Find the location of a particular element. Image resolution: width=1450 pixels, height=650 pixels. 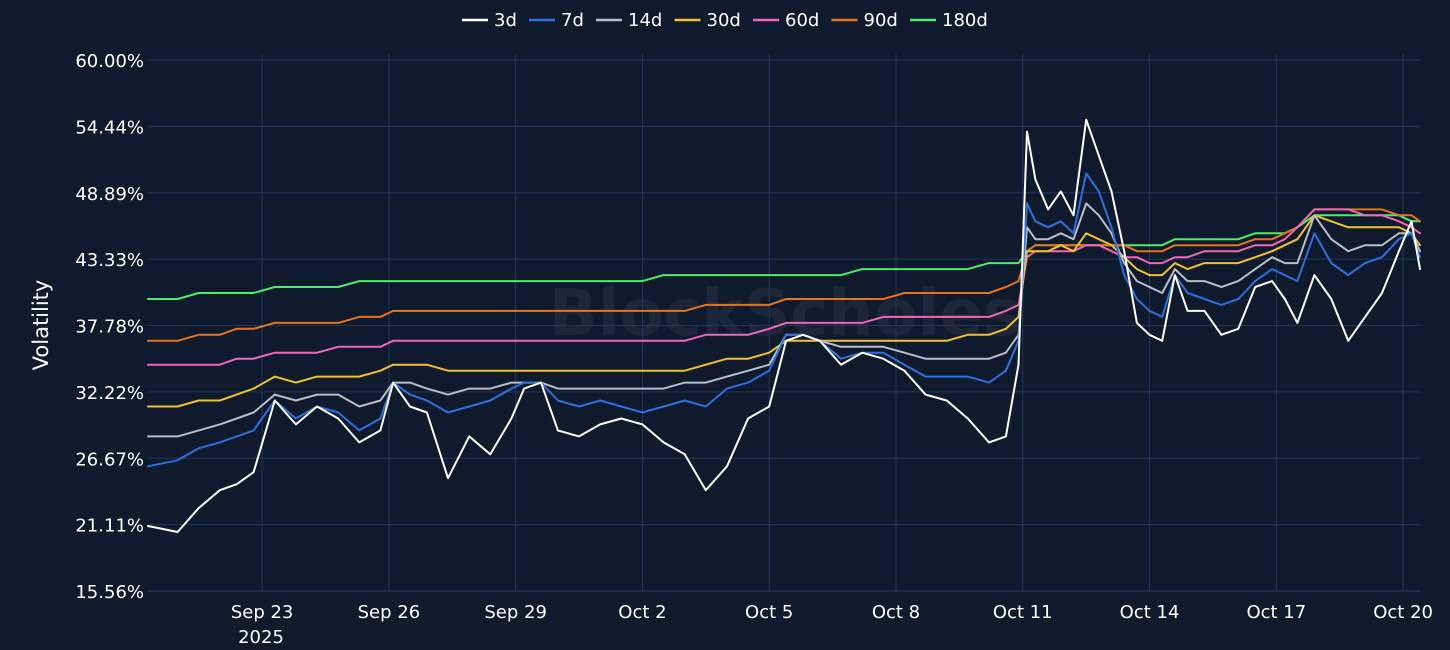

legend-label: 90d is located at coordinates (881, 20).